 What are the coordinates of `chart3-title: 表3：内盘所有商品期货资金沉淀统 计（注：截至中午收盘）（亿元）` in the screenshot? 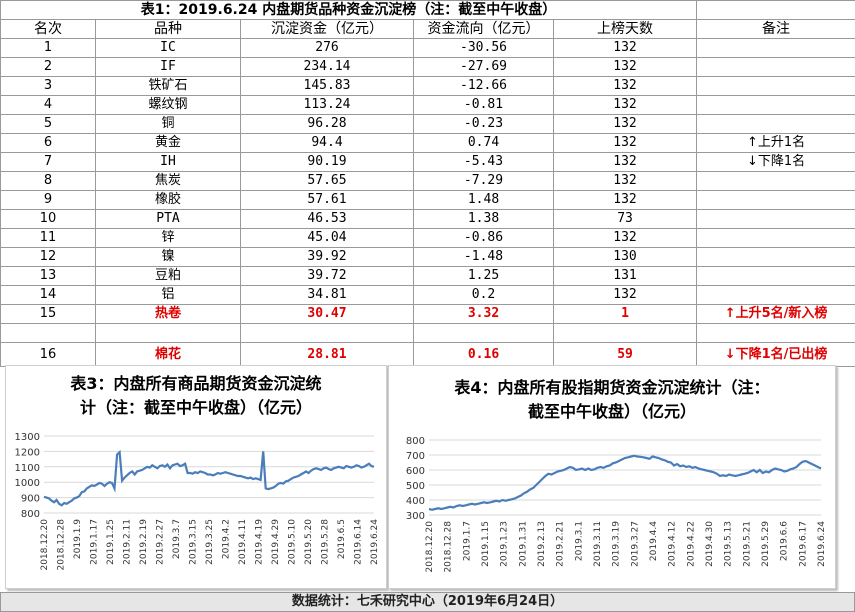 It's located at (196, 396).